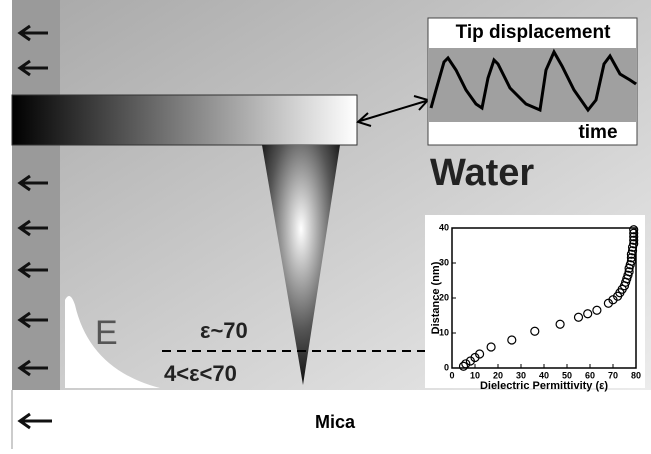  I want to click on substrate-label: Mica, so click(335, 422).